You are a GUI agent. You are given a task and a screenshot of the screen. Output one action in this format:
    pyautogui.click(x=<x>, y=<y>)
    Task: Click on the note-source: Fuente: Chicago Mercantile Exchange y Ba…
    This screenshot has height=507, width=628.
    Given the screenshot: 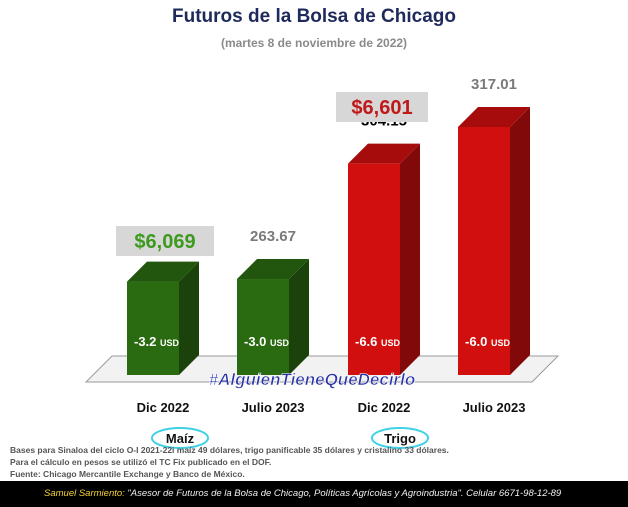 What is the action you would take?
    pyautogui.click(x=127, y=474)
    